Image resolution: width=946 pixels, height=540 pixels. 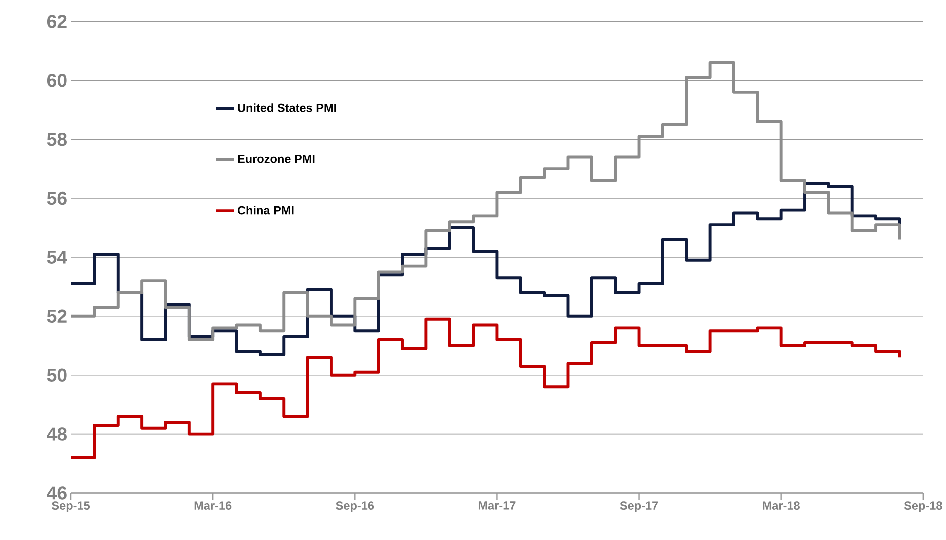 I want to click on y-tick-label: 46, so click(x=57, y=493).